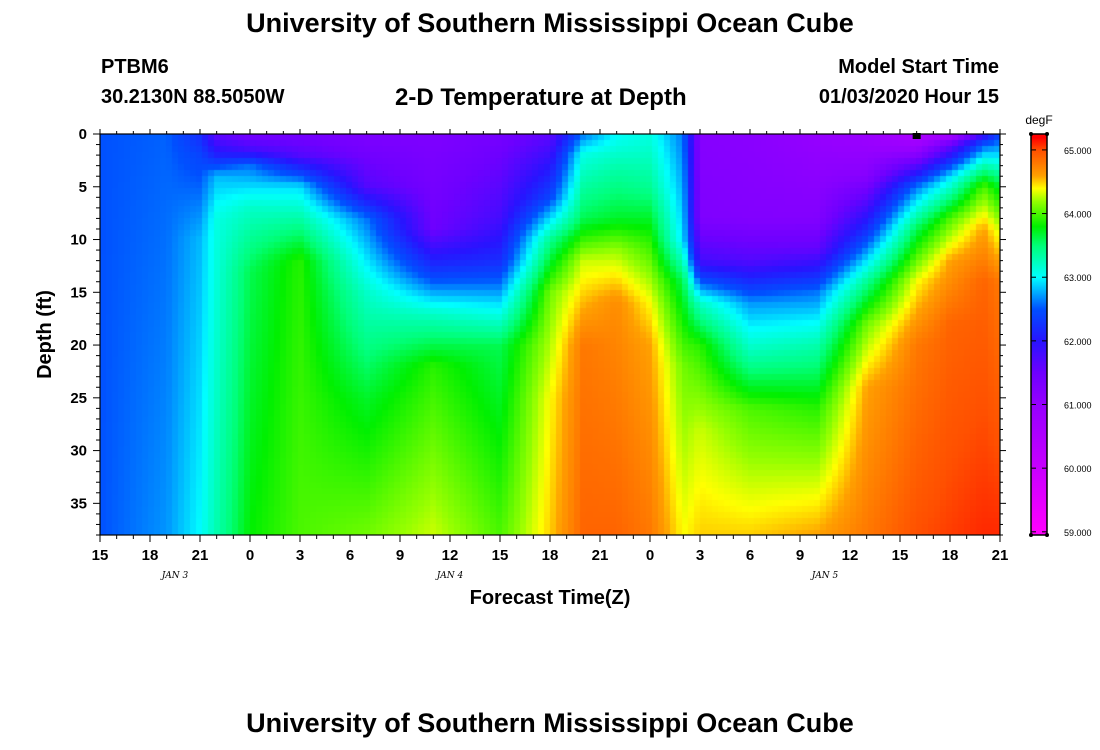 The height and width of the screenshot is (750, 1100). Describe the element at coordinates (174, 576) in the screenshot. I see `date-label: JAN 3` at that location.